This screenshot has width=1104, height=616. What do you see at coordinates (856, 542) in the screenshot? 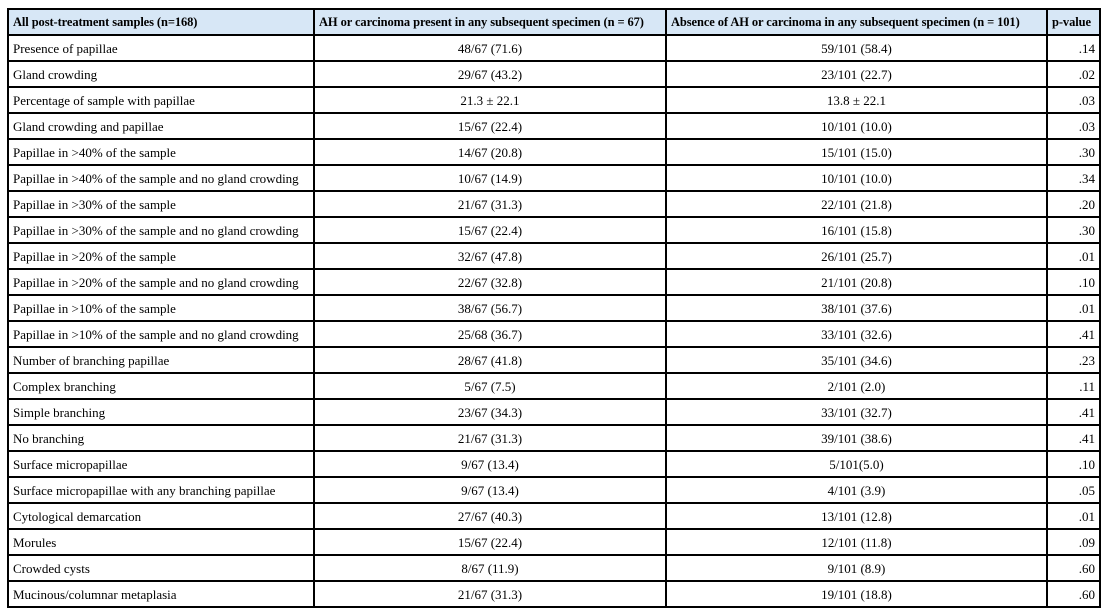
I see `absence-value-cell: 12/101 (11.8)` at bounding box center [856, 542].